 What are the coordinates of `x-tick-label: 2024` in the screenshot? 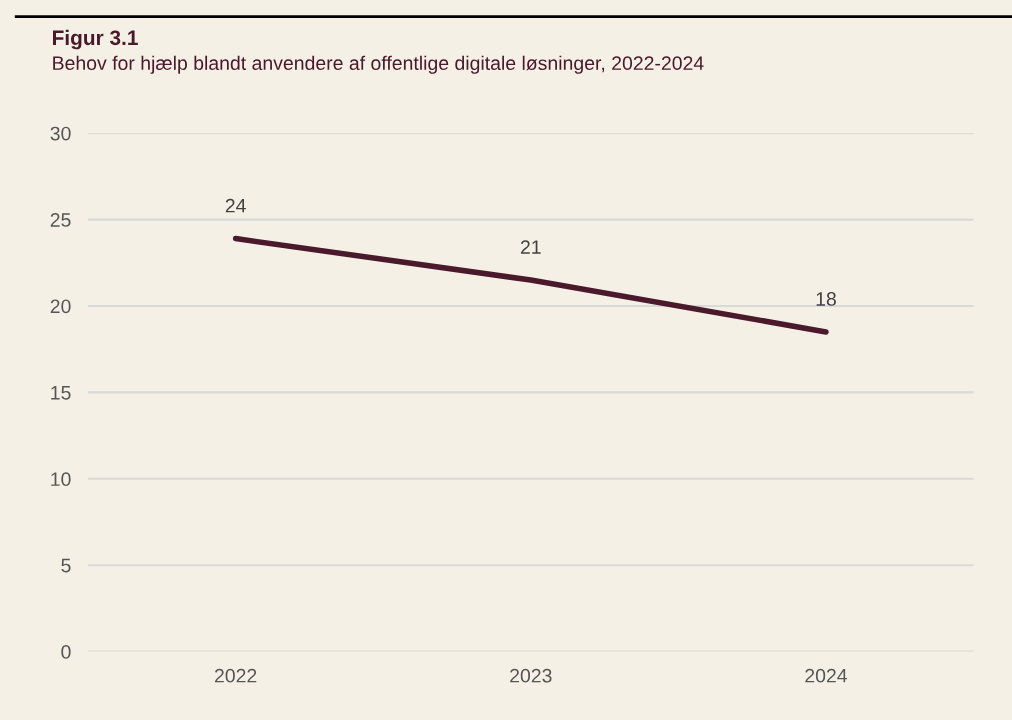 It's located at (826, 675).